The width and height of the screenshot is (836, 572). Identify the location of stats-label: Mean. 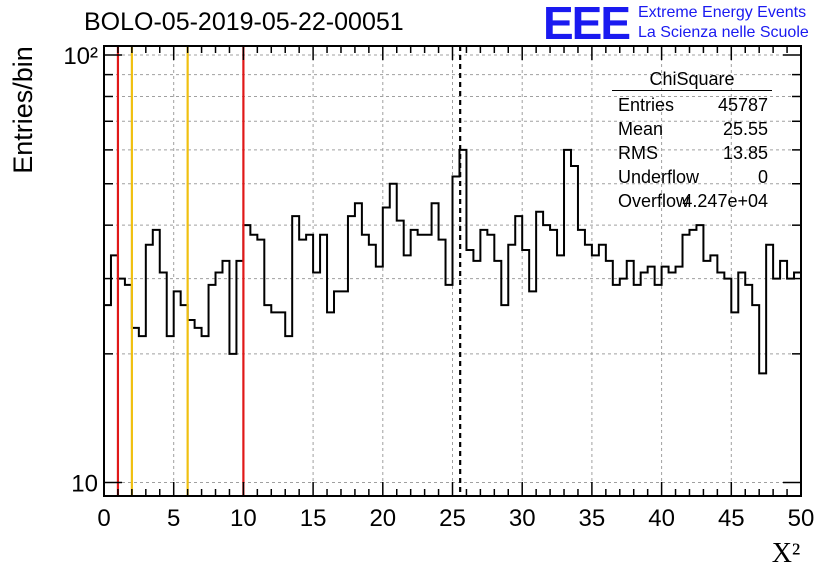
(641, 129).